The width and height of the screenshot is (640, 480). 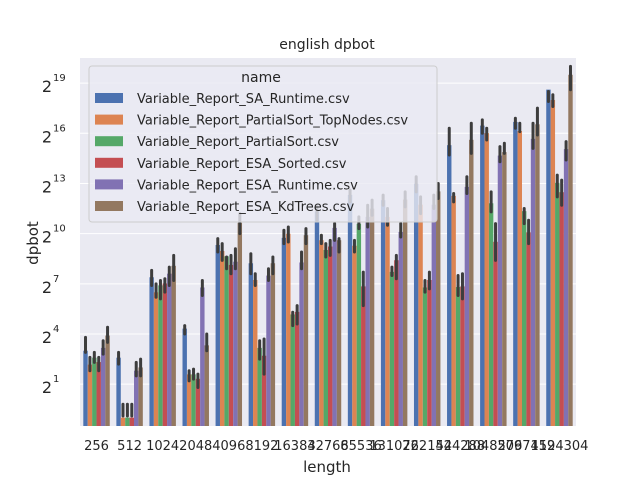 What do you see at coordinates (526, 446) in the screenshot?
I see `x-tick-label: 2097152` at bounding box center [526, 446].